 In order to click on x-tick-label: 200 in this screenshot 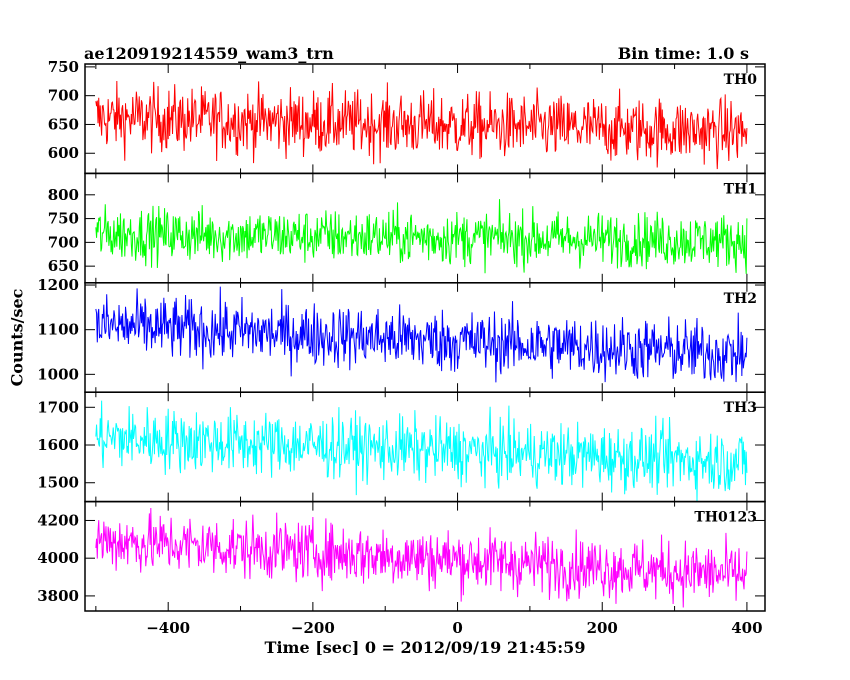, I will do `click(602, 628)`.